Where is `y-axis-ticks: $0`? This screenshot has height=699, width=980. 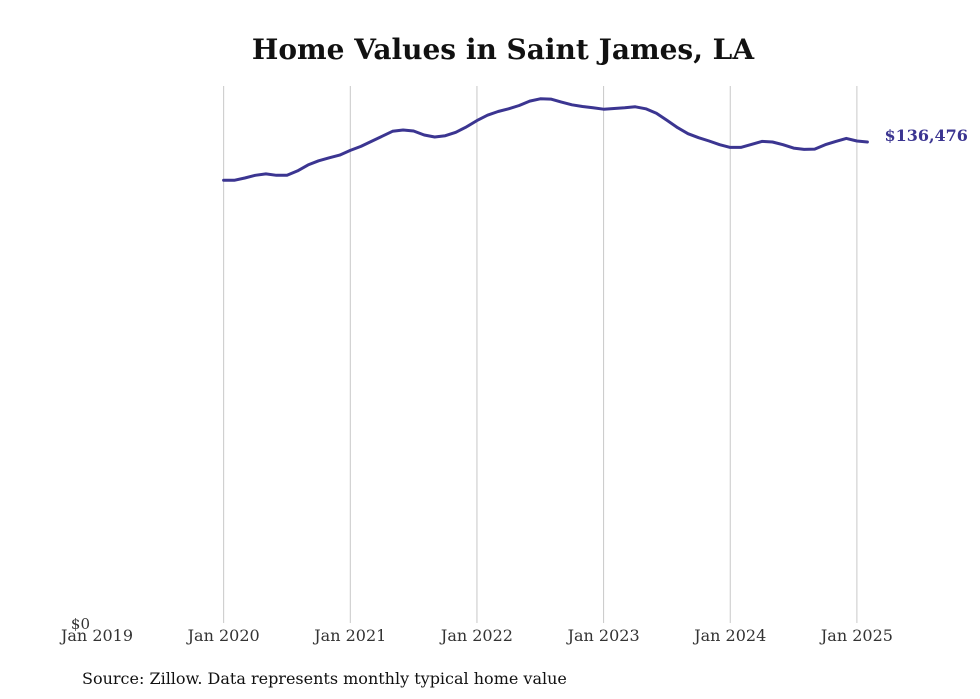 y-axis-ticks: $0 is located at coordinates (80, 624).